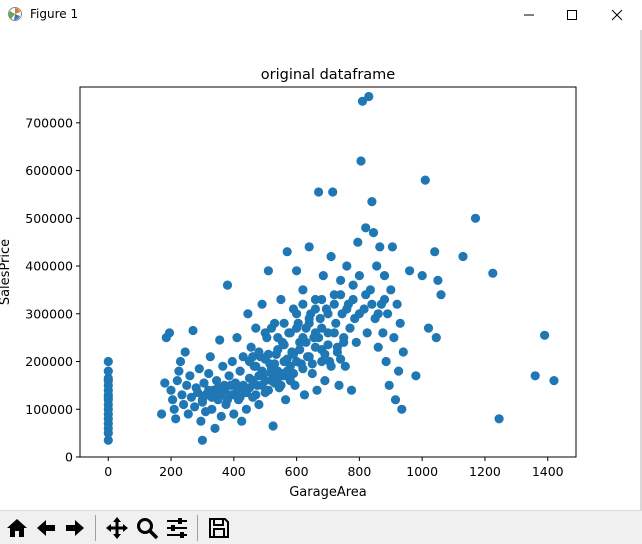  What do you see at coordinates (297, 471) in the screenshot?
I see `x-tick-label: 600` at bounding box center [297, 471].